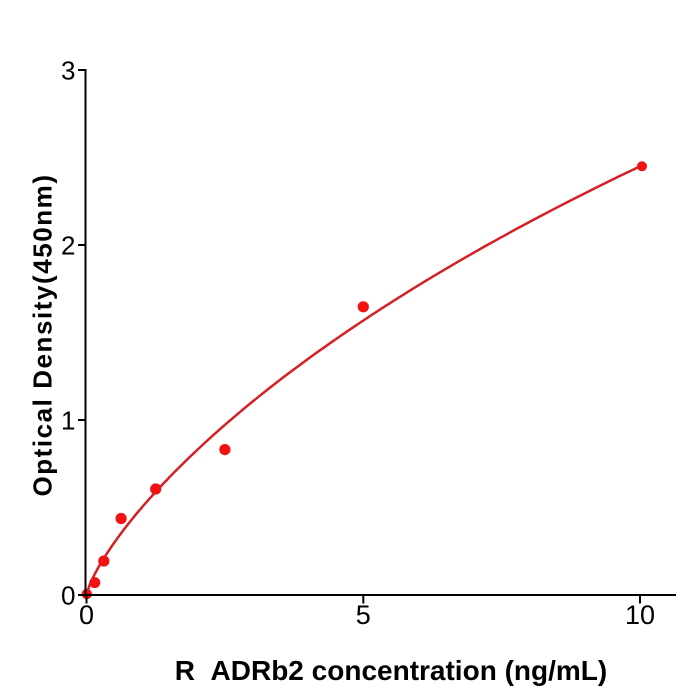 The height and width of the screenshot is (700, 700). Describe the element at coordinates (43, 334) in the screenshot. I see `svg-text: Optical Density(450nm)` at that location.